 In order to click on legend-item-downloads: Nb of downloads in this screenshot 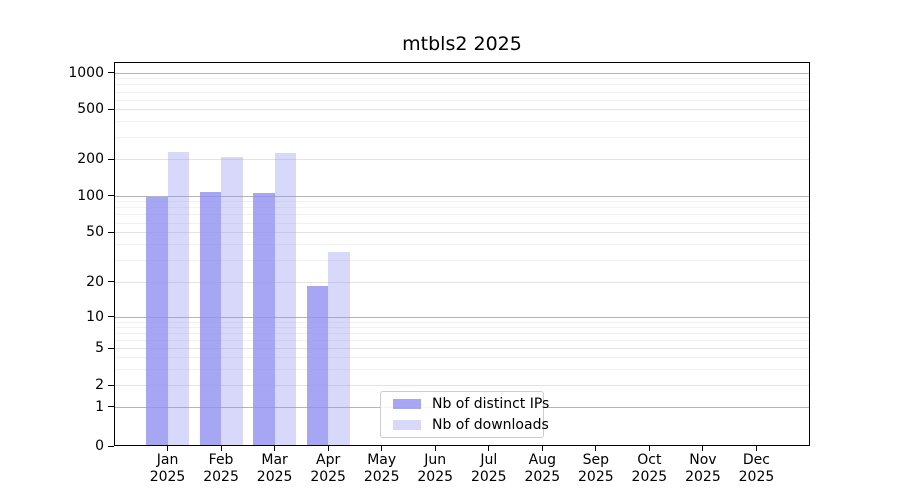, I will do `click(471, 425)`.